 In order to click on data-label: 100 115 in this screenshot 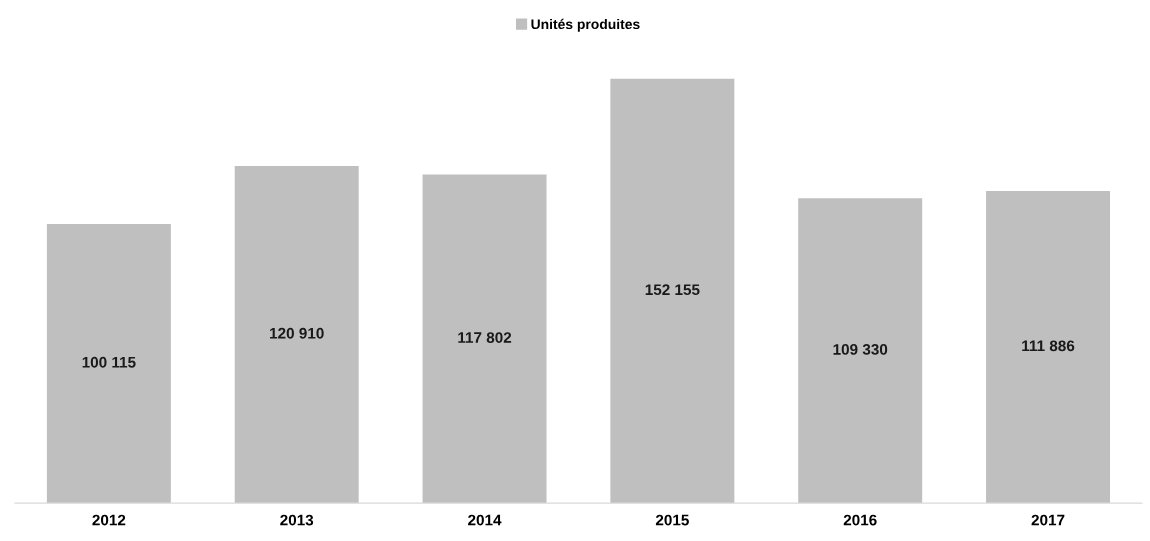, I will do `click(109, 362)`.